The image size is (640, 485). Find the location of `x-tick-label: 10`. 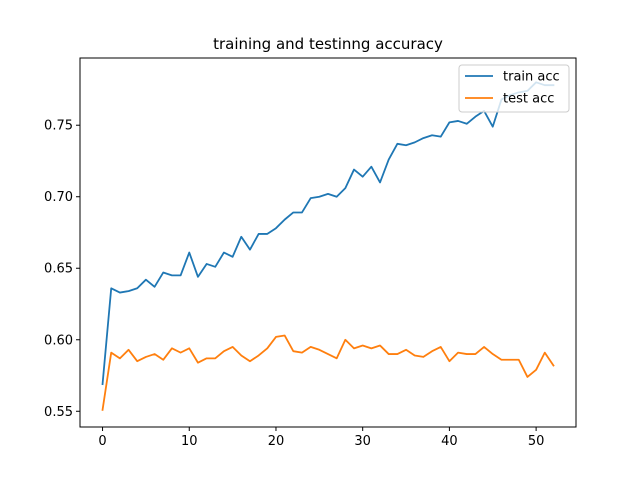

x-tick-label: 10 is located at coordinates (189, 441).